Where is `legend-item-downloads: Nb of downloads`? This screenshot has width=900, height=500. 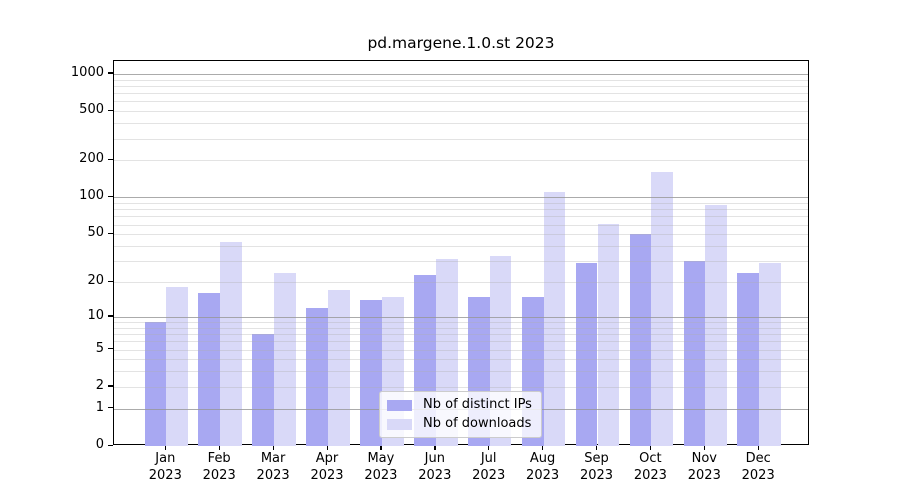
legend-item-downloads: Nb of downloads is located at coordinates (459, 424).